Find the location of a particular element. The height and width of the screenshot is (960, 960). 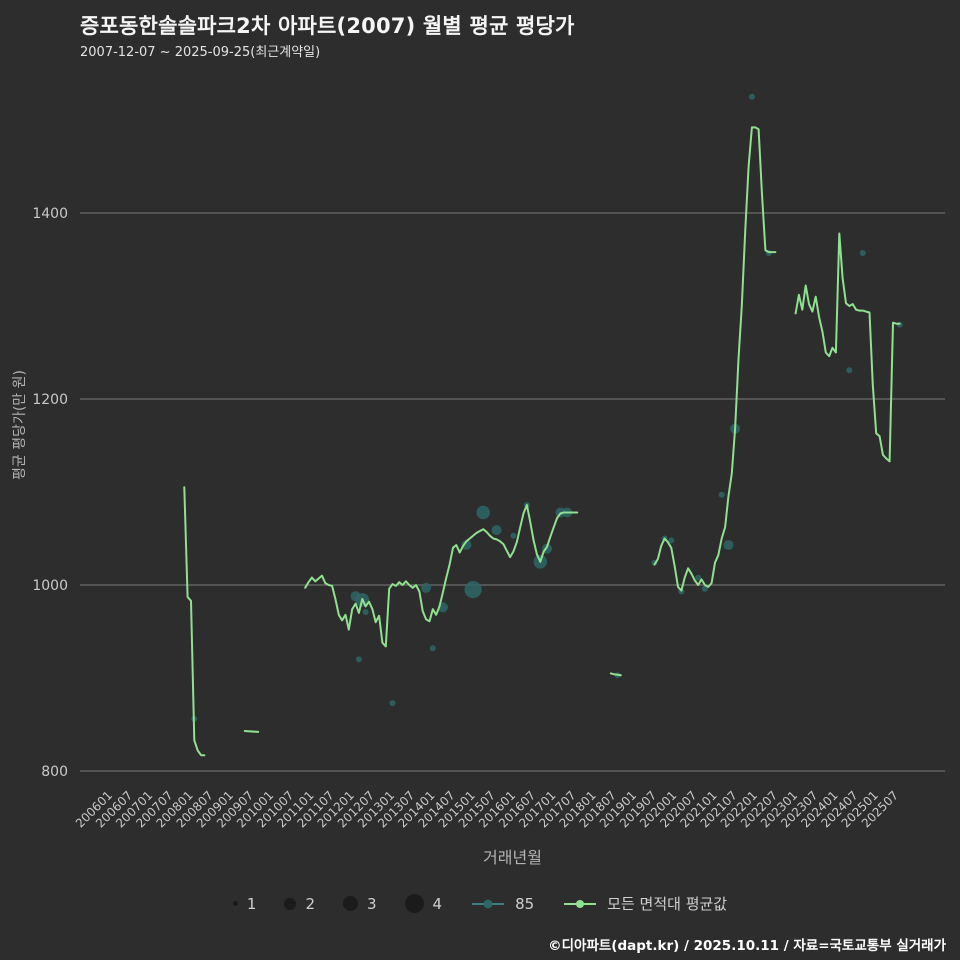

chart-legend: 1 2 3 4 85 모든 면적대 평균값 is located at coordinates (480, 903).